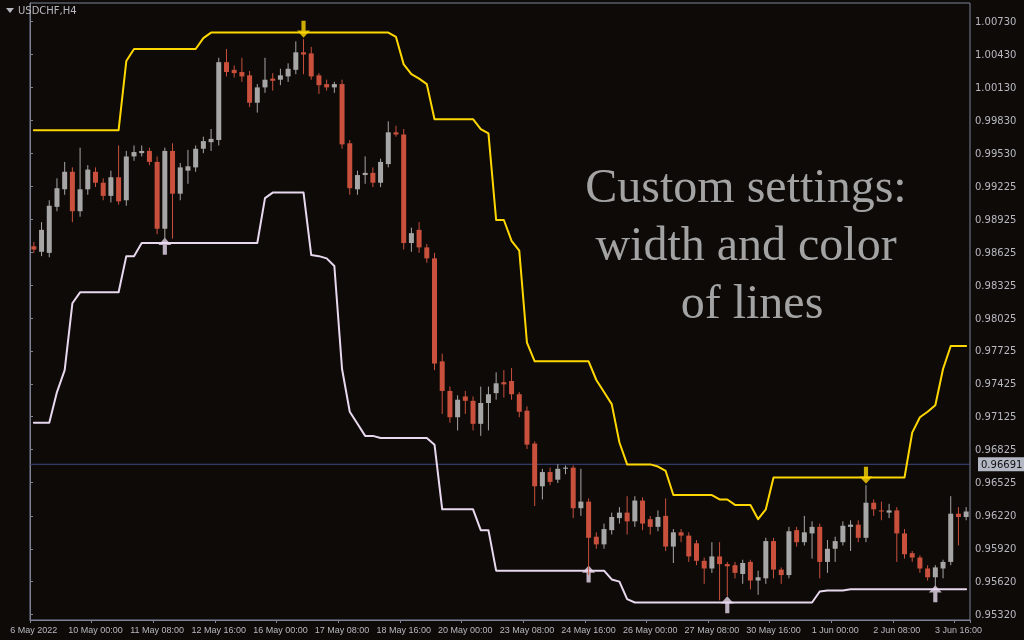 The image size is (1024, 640). What do you see at coordinates (403, 629) in the screenshot?
I see `x-tick-label: 18 May 16:00` at bounding box center [403, 629].